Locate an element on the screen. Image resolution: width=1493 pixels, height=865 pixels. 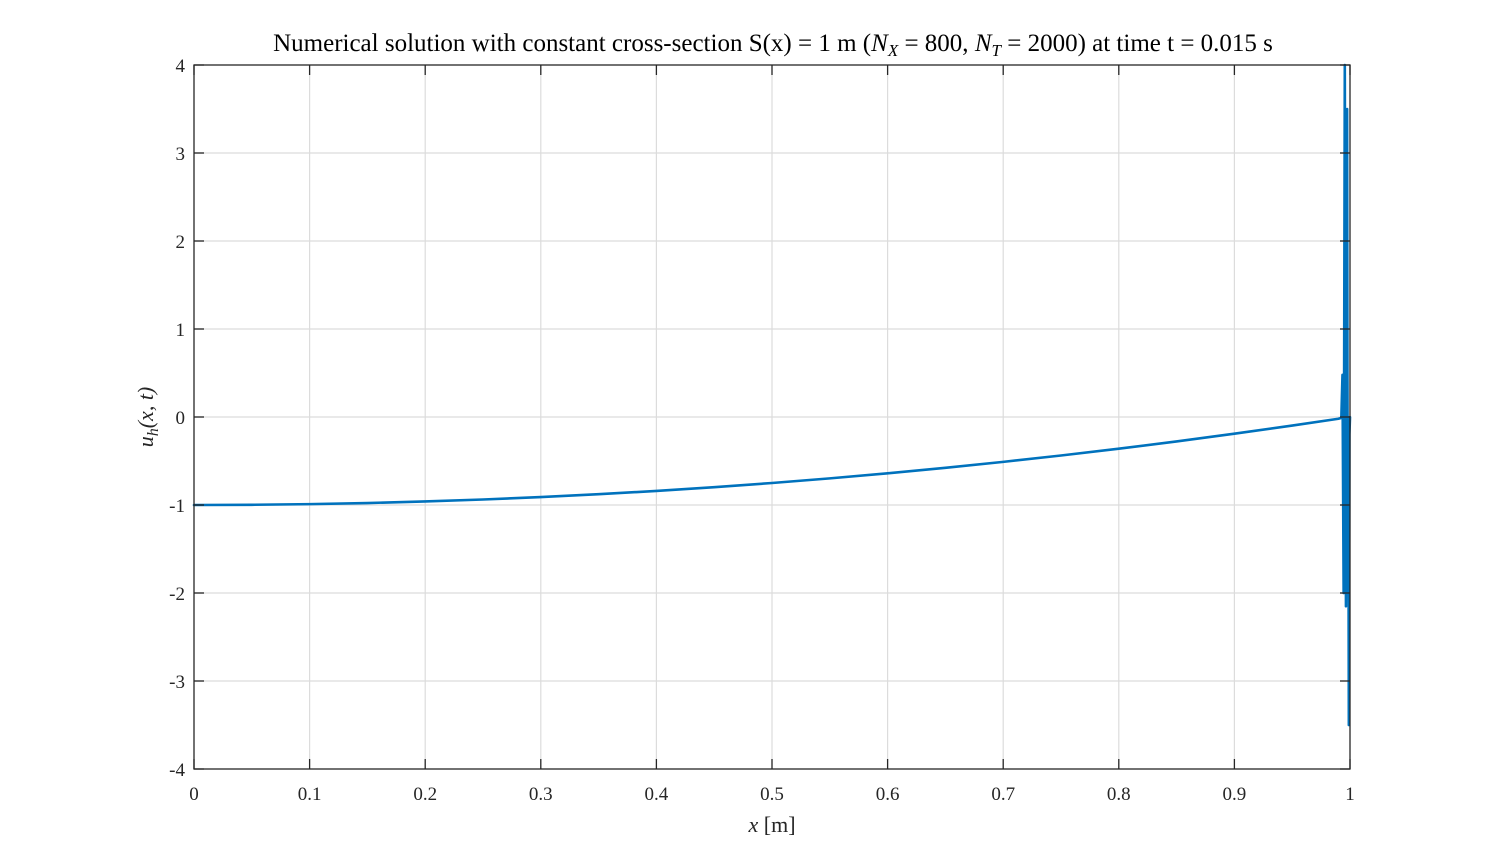
x-tick-label: 0.6 is located at coordinates (888, 794).